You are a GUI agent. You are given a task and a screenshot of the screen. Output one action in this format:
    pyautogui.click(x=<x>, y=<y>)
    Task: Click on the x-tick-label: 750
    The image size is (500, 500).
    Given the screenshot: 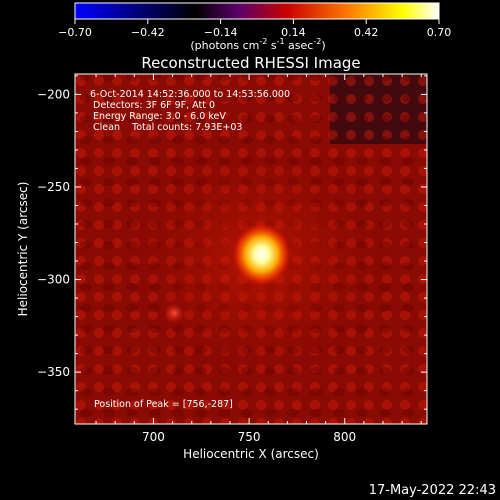 What is the action you would take?
    pyautogui.click(x=249, y=437)
    